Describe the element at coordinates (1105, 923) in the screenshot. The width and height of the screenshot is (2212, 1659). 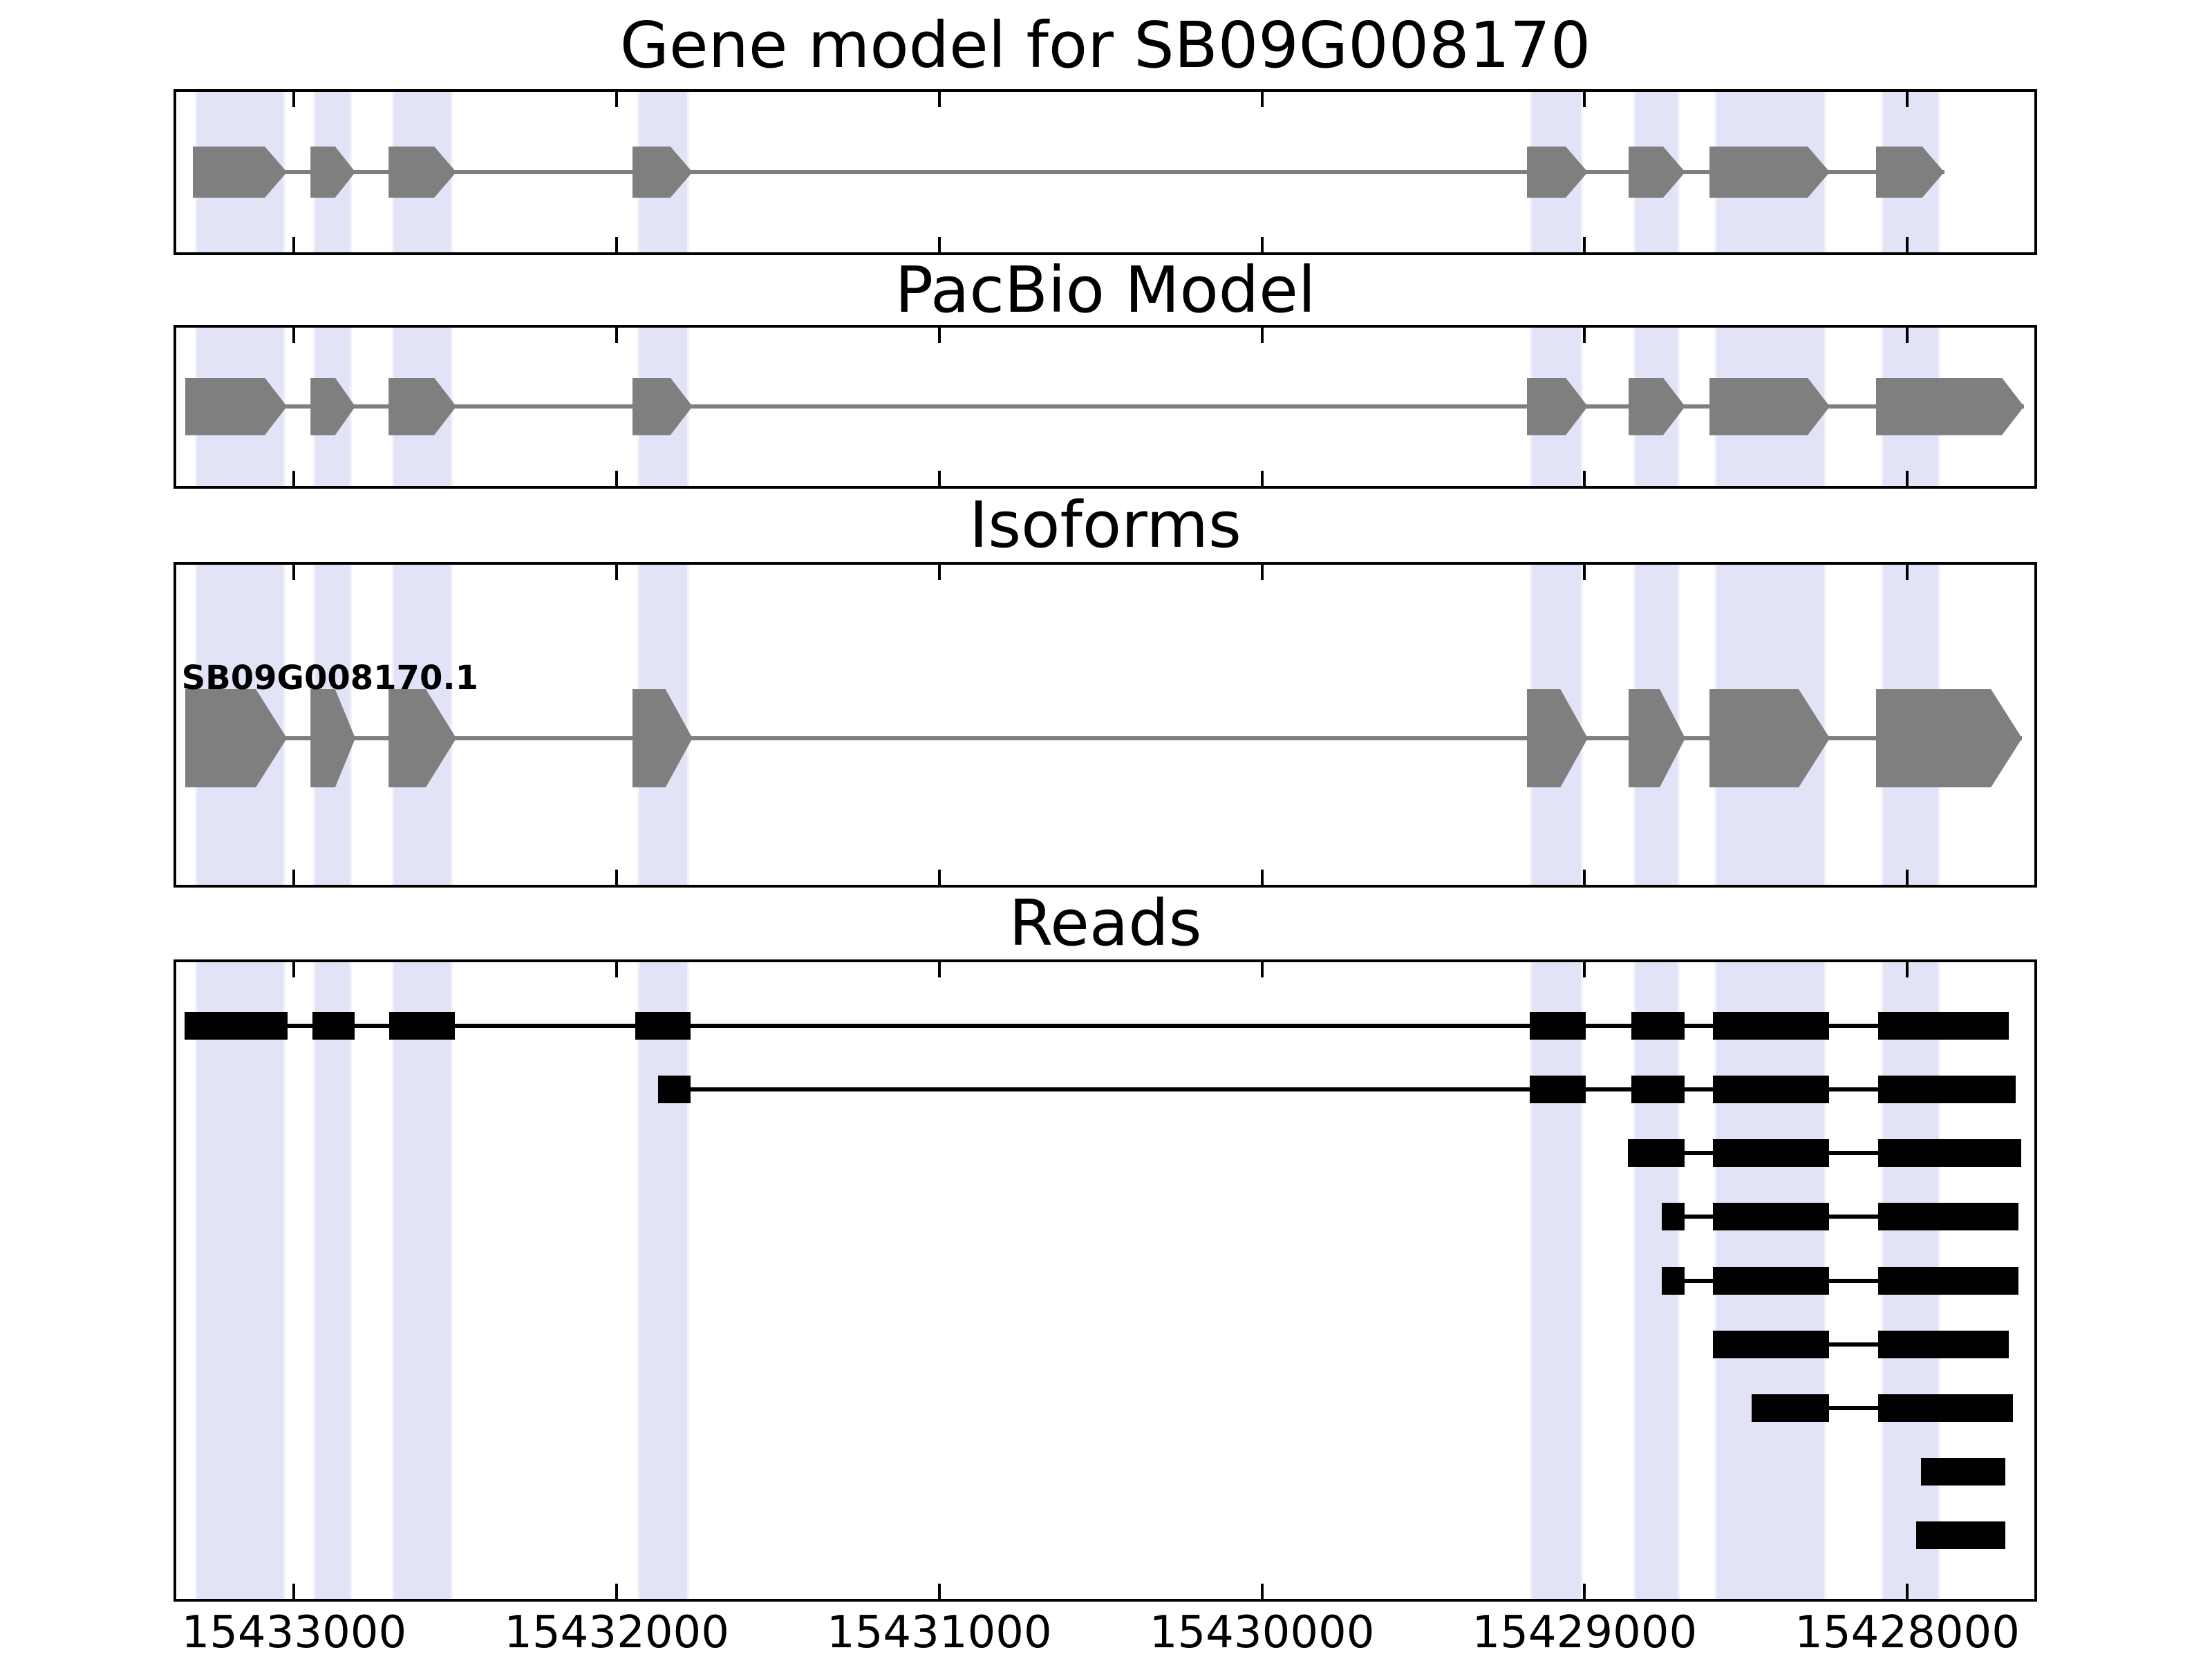
I see `track-title-reads: Reads` at that location.